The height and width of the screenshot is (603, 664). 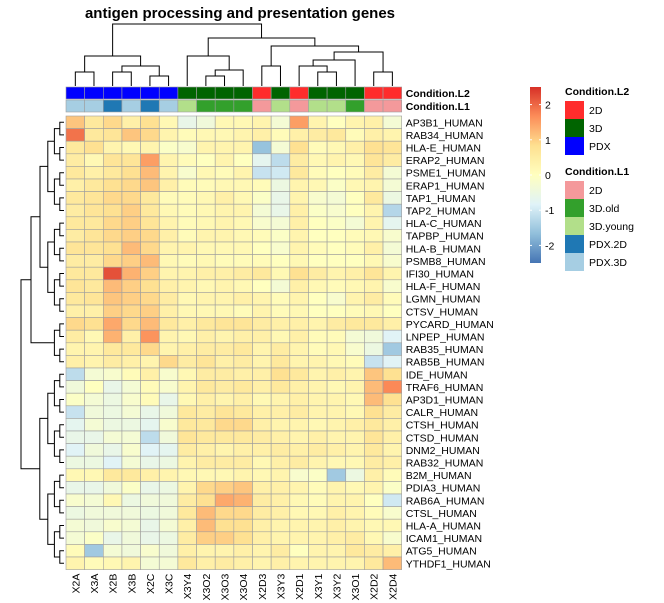 I want to click on condition-l1-cell, so click(x=299, y=106).